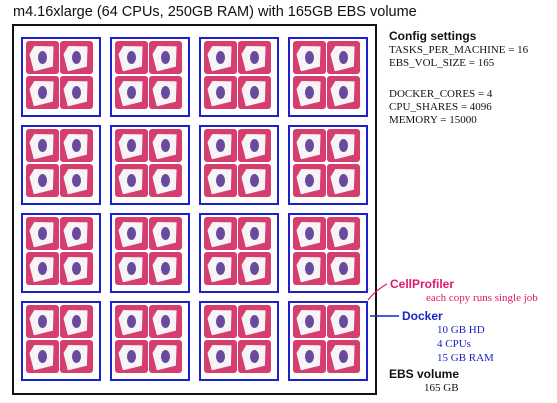 The image size is (557, 403). What do you see at coordinates (441, 94) in the screenshot?
I see `config-line: DOCKER_CORES = 4` at bounding box center [441, 94].